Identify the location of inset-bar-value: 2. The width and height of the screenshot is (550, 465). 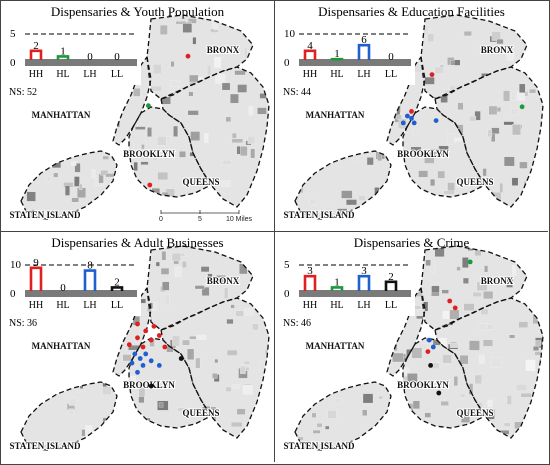
(391, 277).